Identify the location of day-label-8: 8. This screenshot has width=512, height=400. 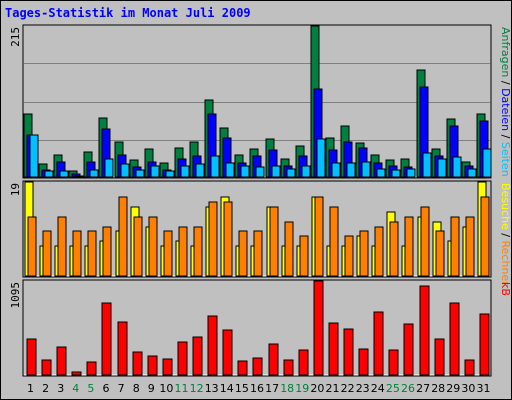
(136, 388).